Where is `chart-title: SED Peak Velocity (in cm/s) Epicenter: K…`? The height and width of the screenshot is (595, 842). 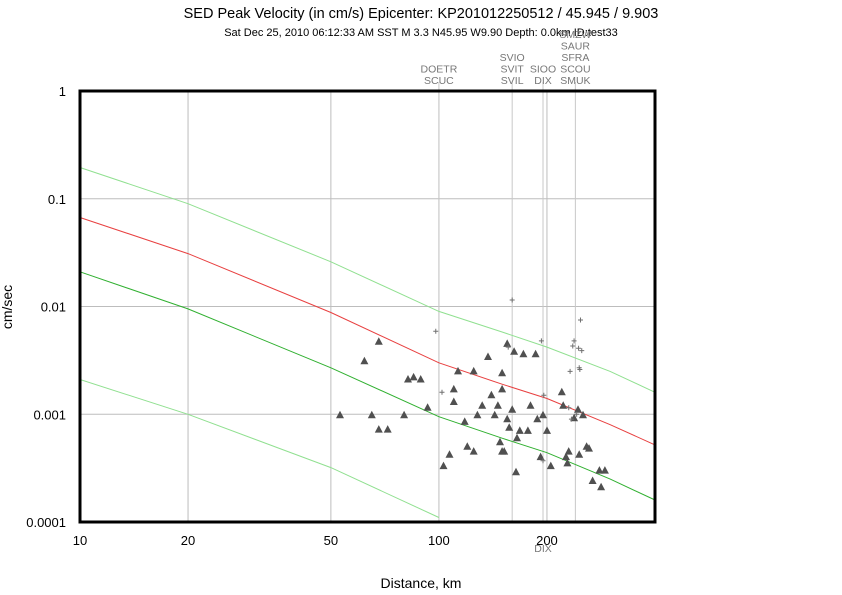
chart-title: SED Peak Velocity (in cm/s) Epicenter: K… is located at coordinates (421, 14).